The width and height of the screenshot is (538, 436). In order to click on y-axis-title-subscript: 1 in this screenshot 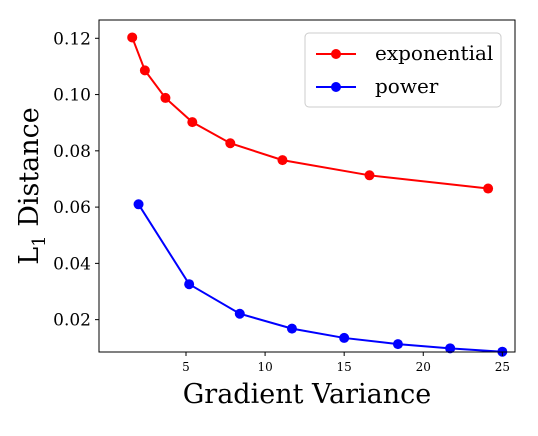, I will do `click(39, 240)`.